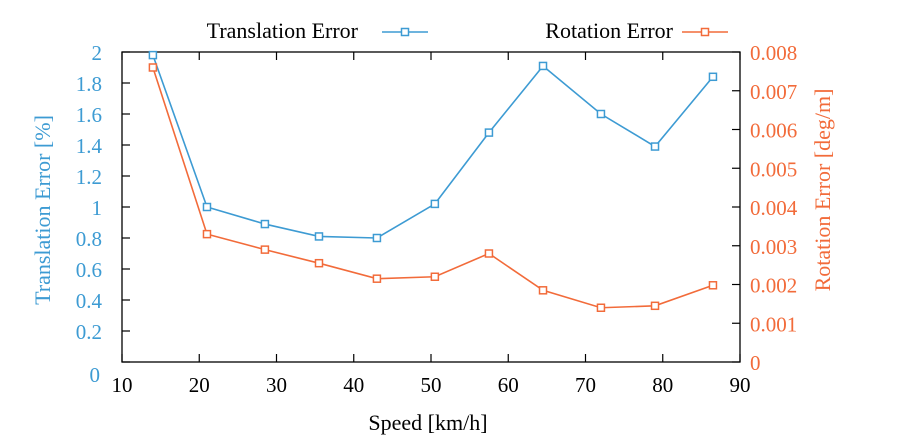 The image size is (916, 448). What do you see at coordinates (662, 385) in the screenshot?
I see `x-tick-label: 80` at bounding box center [662, 385].